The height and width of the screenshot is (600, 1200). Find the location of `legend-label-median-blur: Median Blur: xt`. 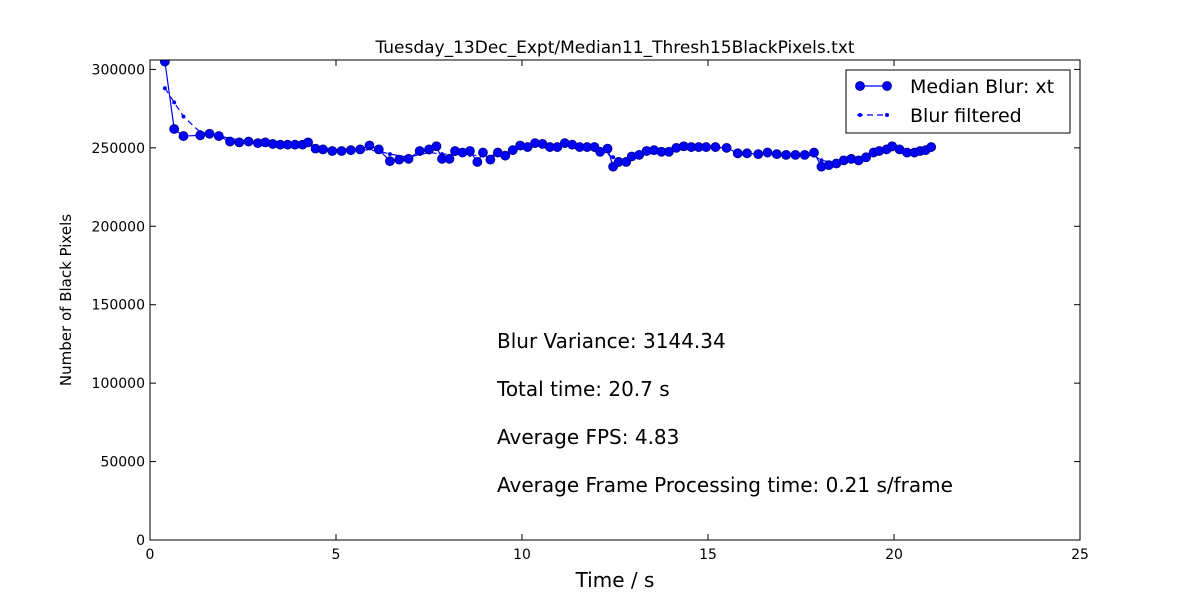

legend-label-median-blur: Median Blur: xt is located at coordinates (982, 87).